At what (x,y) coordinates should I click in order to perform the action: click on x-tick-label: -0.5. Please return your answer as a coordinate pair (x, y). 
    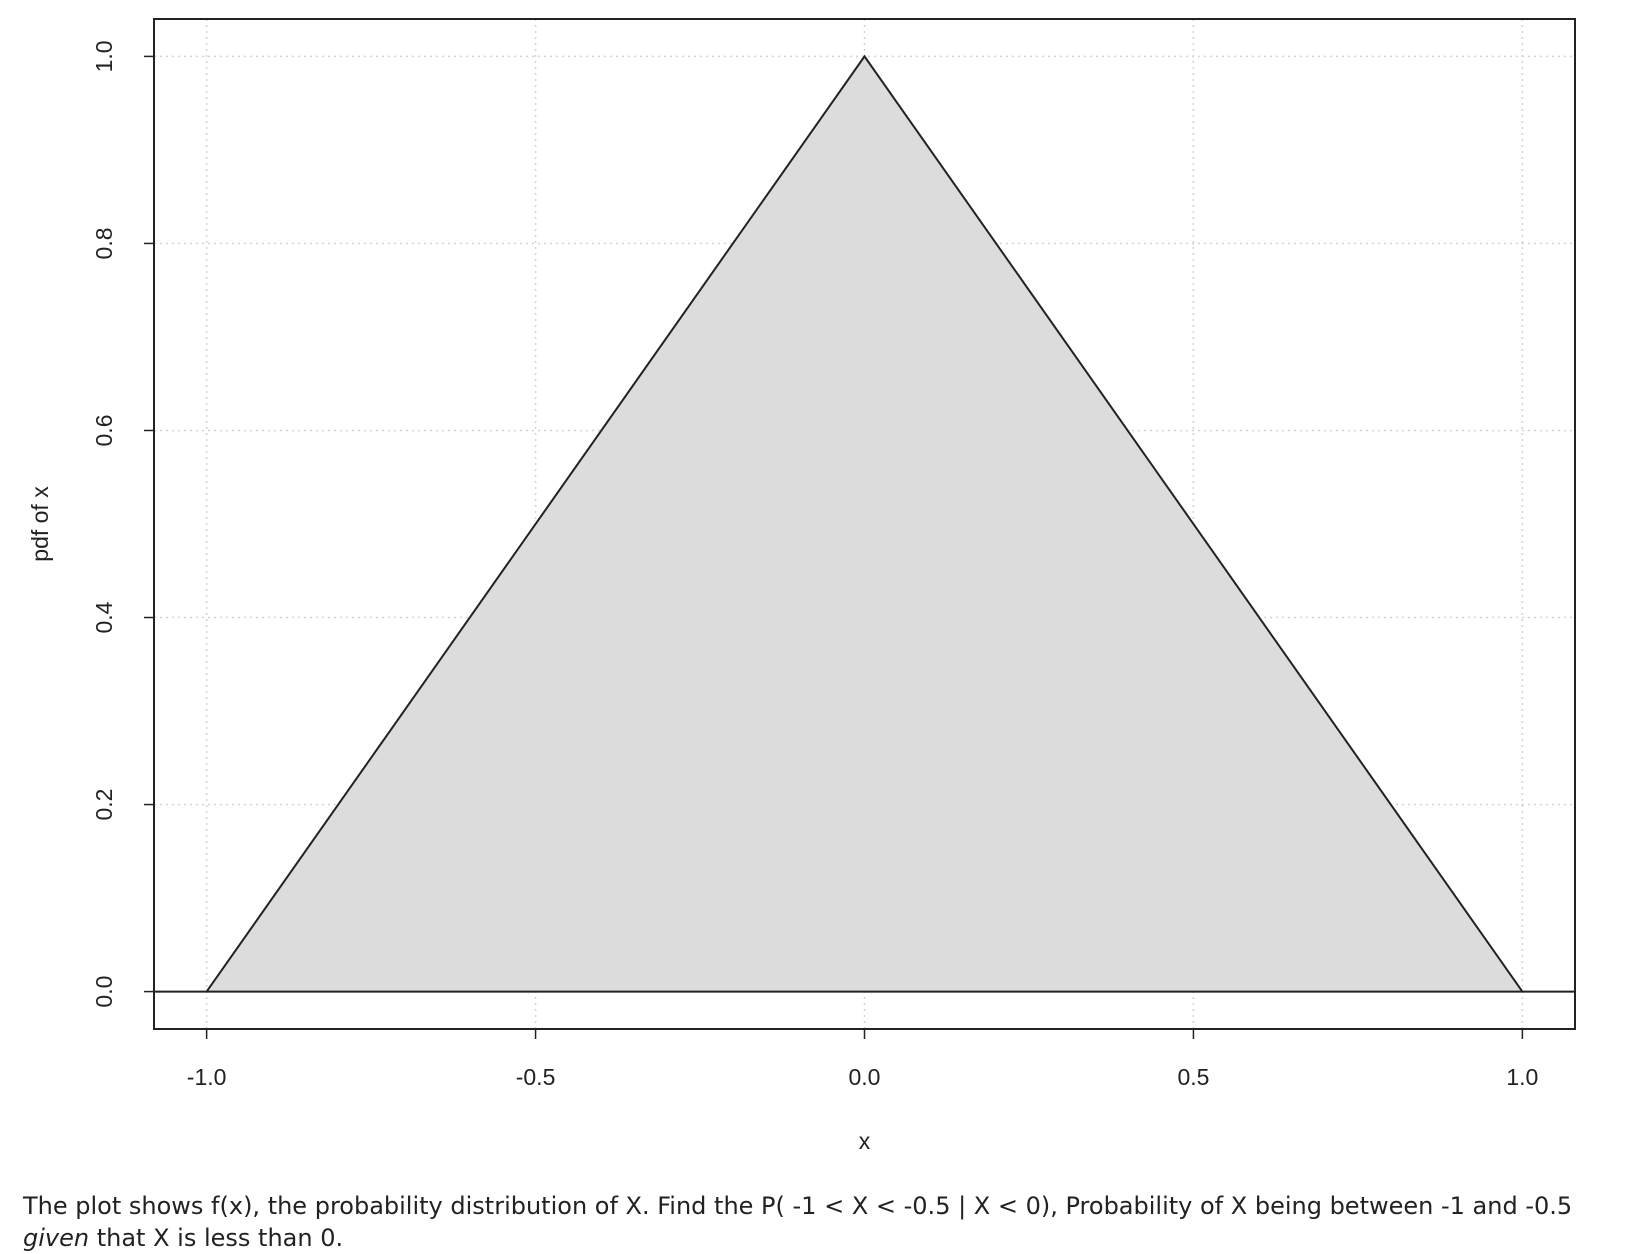
    Looking at the image, I should click on (536, 1077).